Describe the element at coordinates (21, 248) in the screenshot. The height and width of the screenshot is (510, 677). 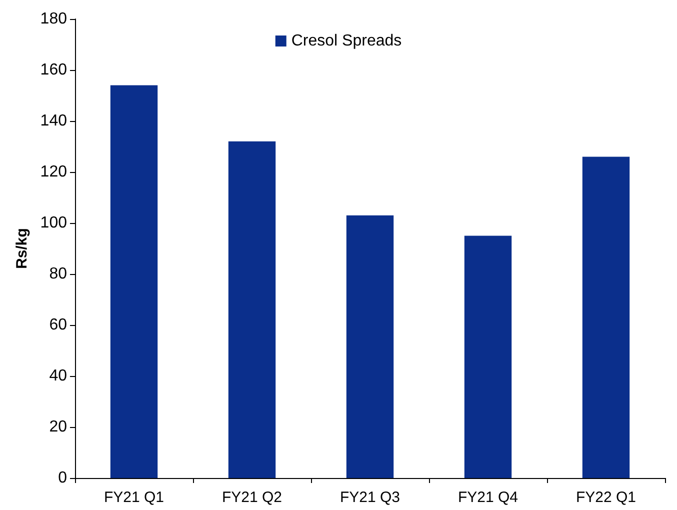
I see `y-axis-title: Rs/kg` at that location.